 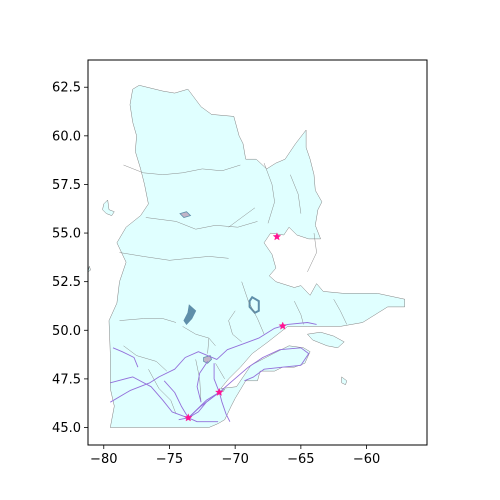 I want to click on y-tick-label: 55.0, so click(x=66, y=234).